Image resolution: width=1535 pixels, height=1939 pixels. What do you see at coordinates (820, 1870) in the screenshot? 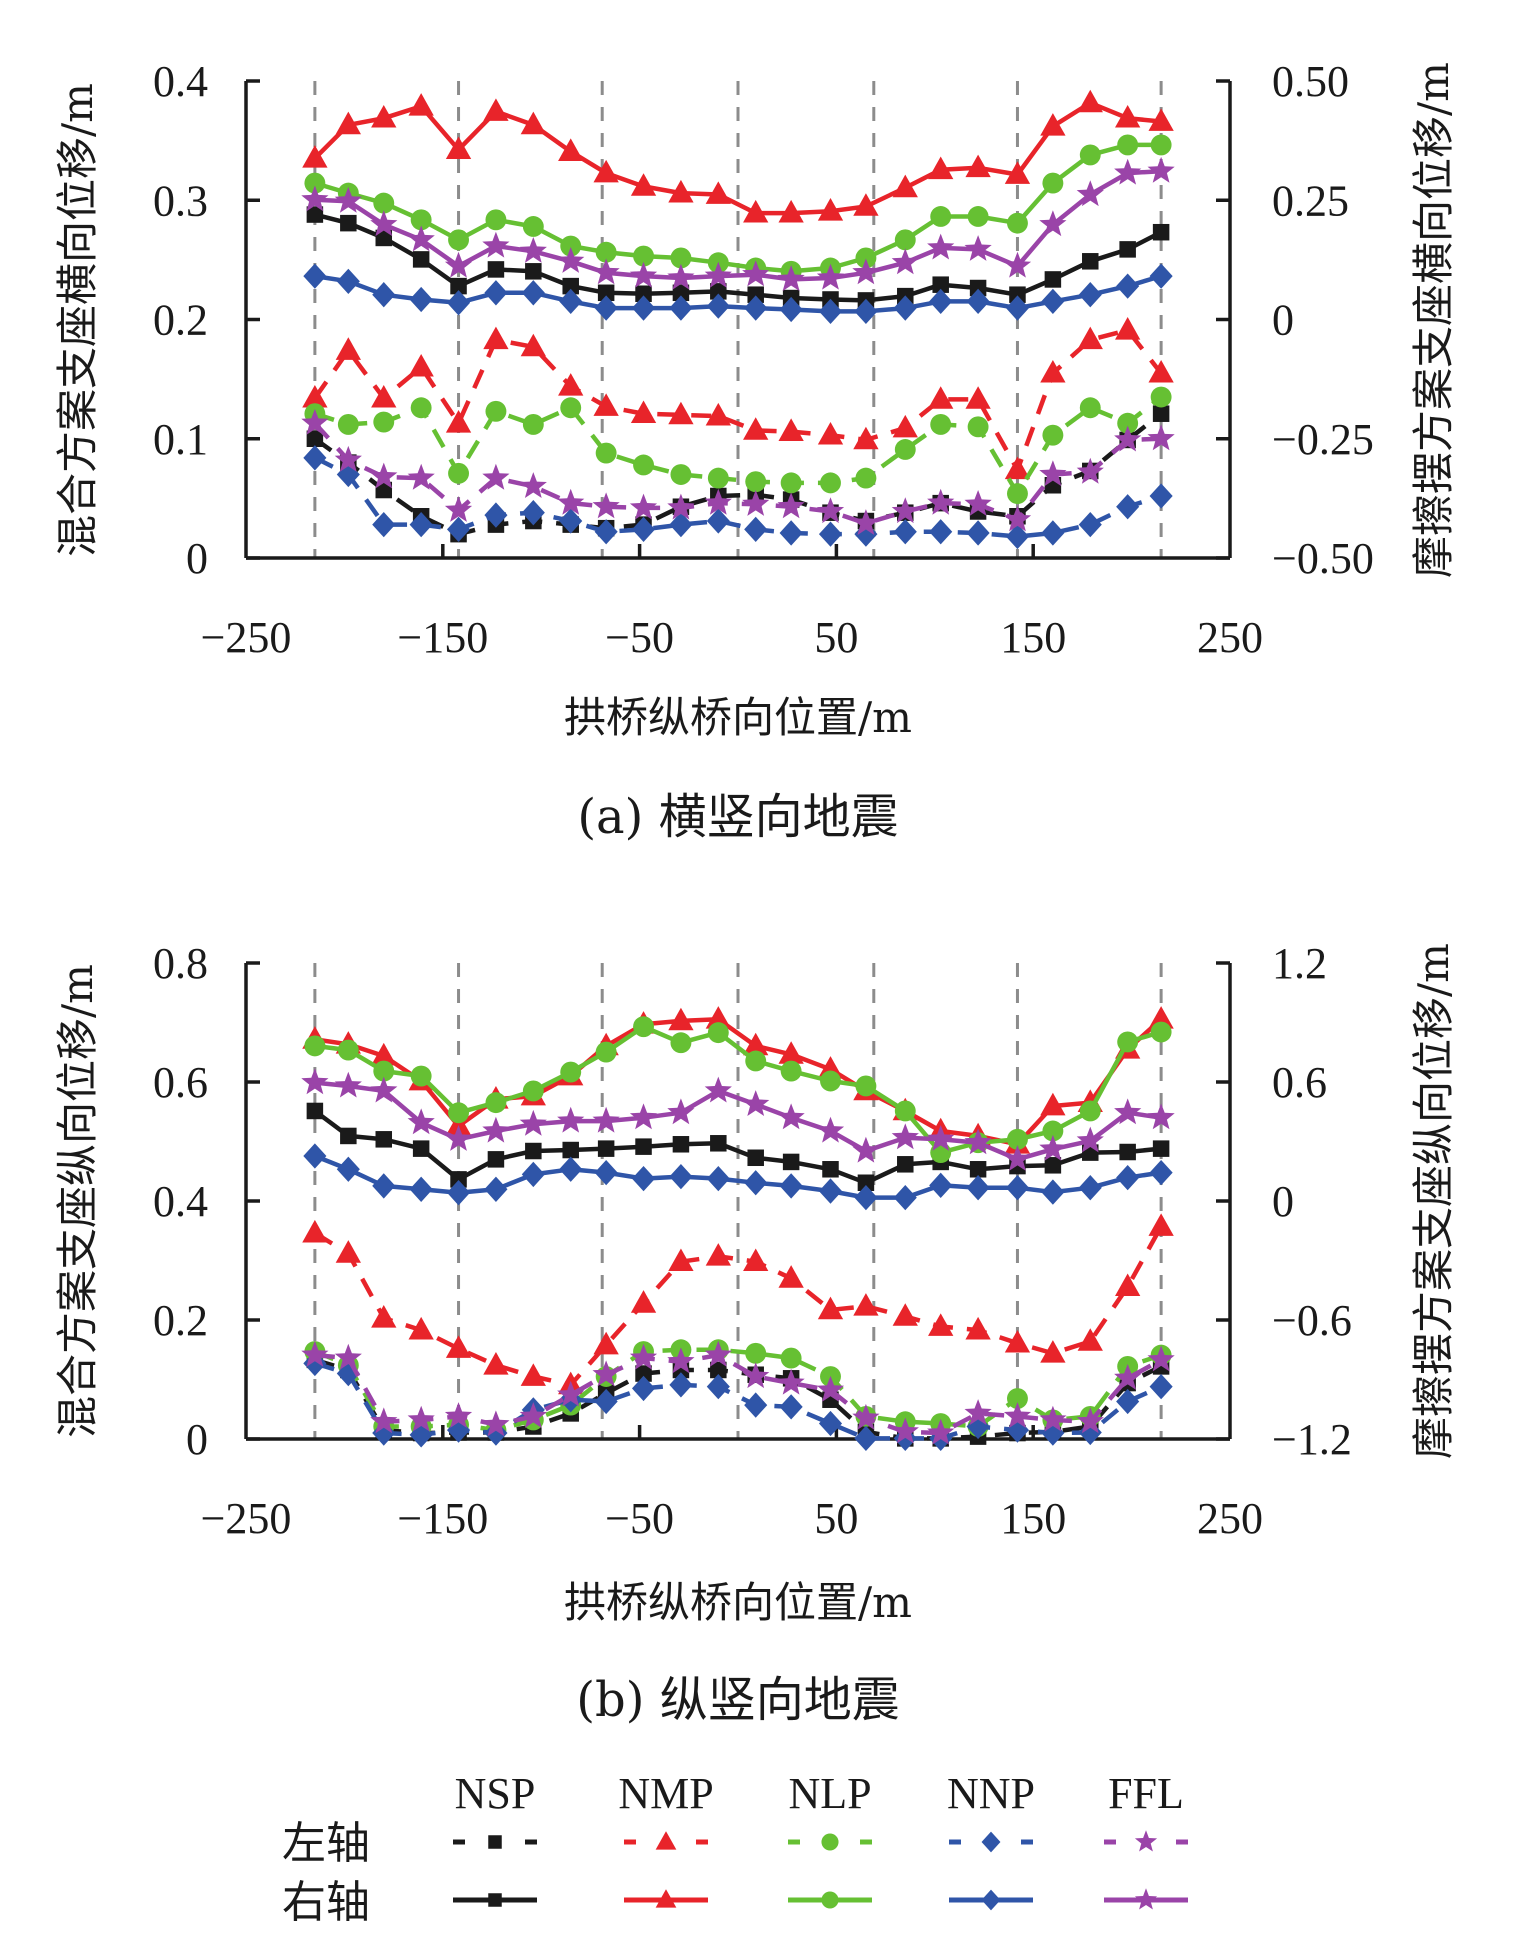
I see `legend-samples` at bounding box center [820, 1870].